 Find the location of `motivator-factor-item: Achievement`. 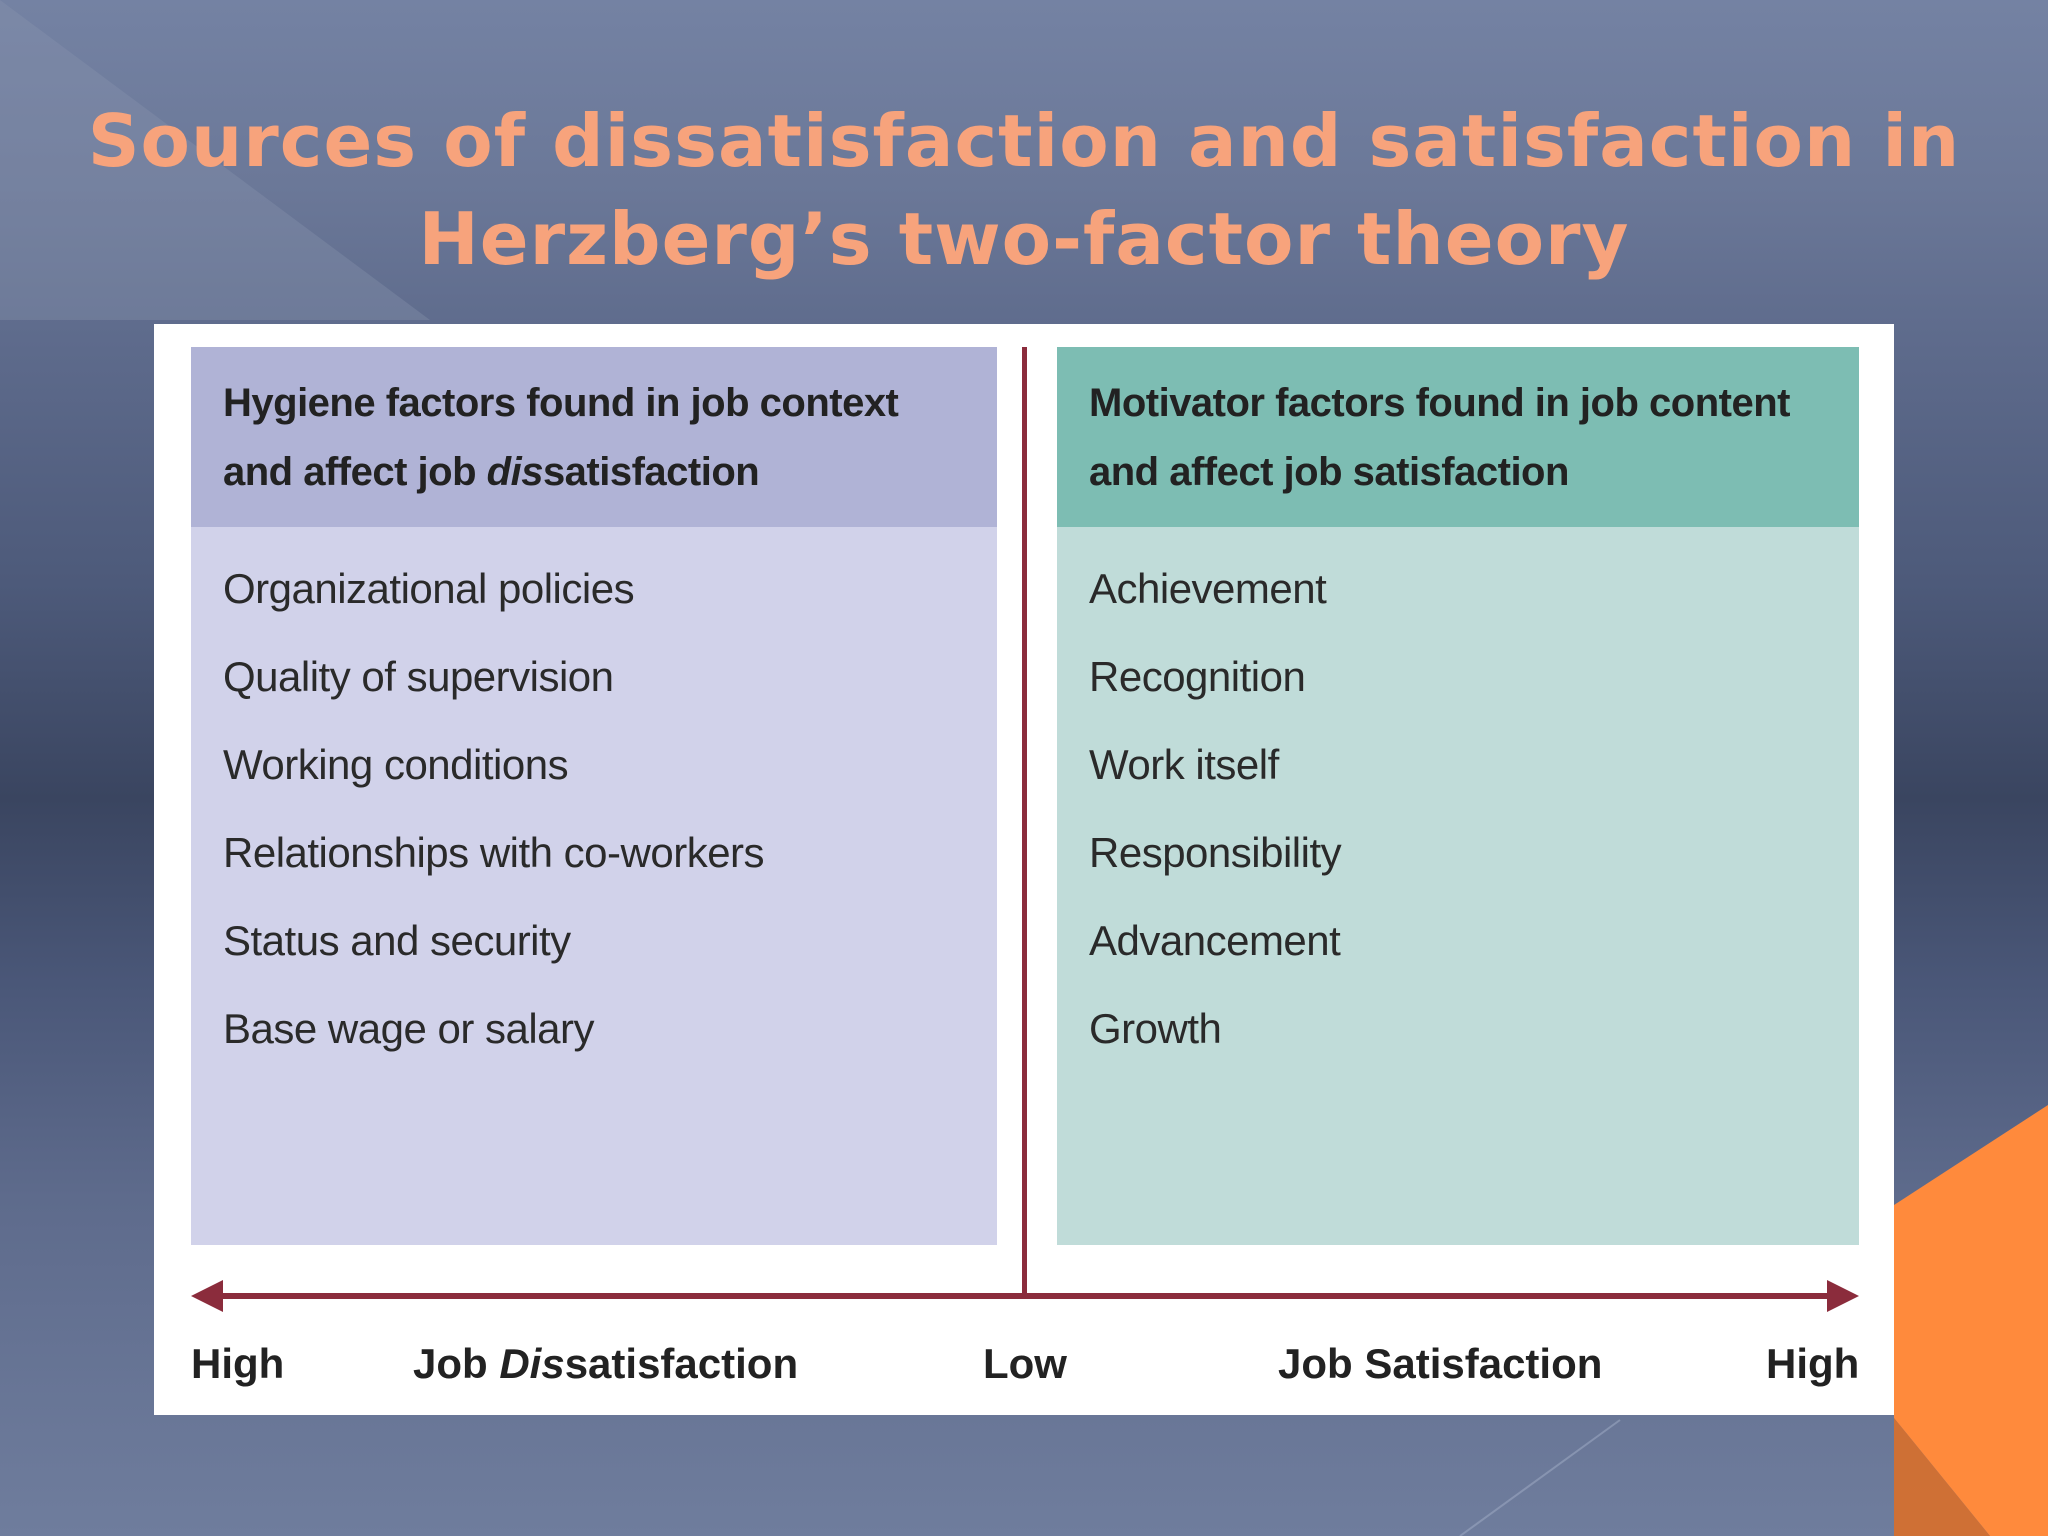

motivator-factor-item: Achievement is located at coordinates (1208, 588).